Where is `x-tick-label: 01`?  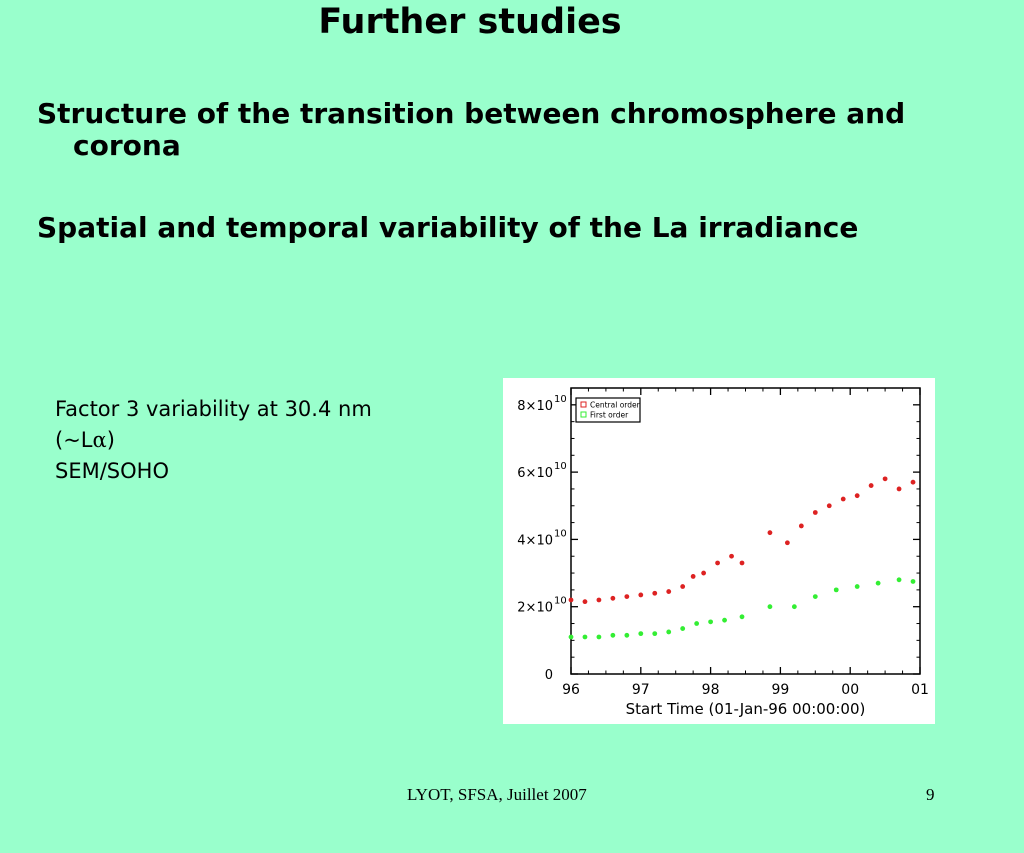
x-tick-label: 01 is located at coordinates (920, 690).